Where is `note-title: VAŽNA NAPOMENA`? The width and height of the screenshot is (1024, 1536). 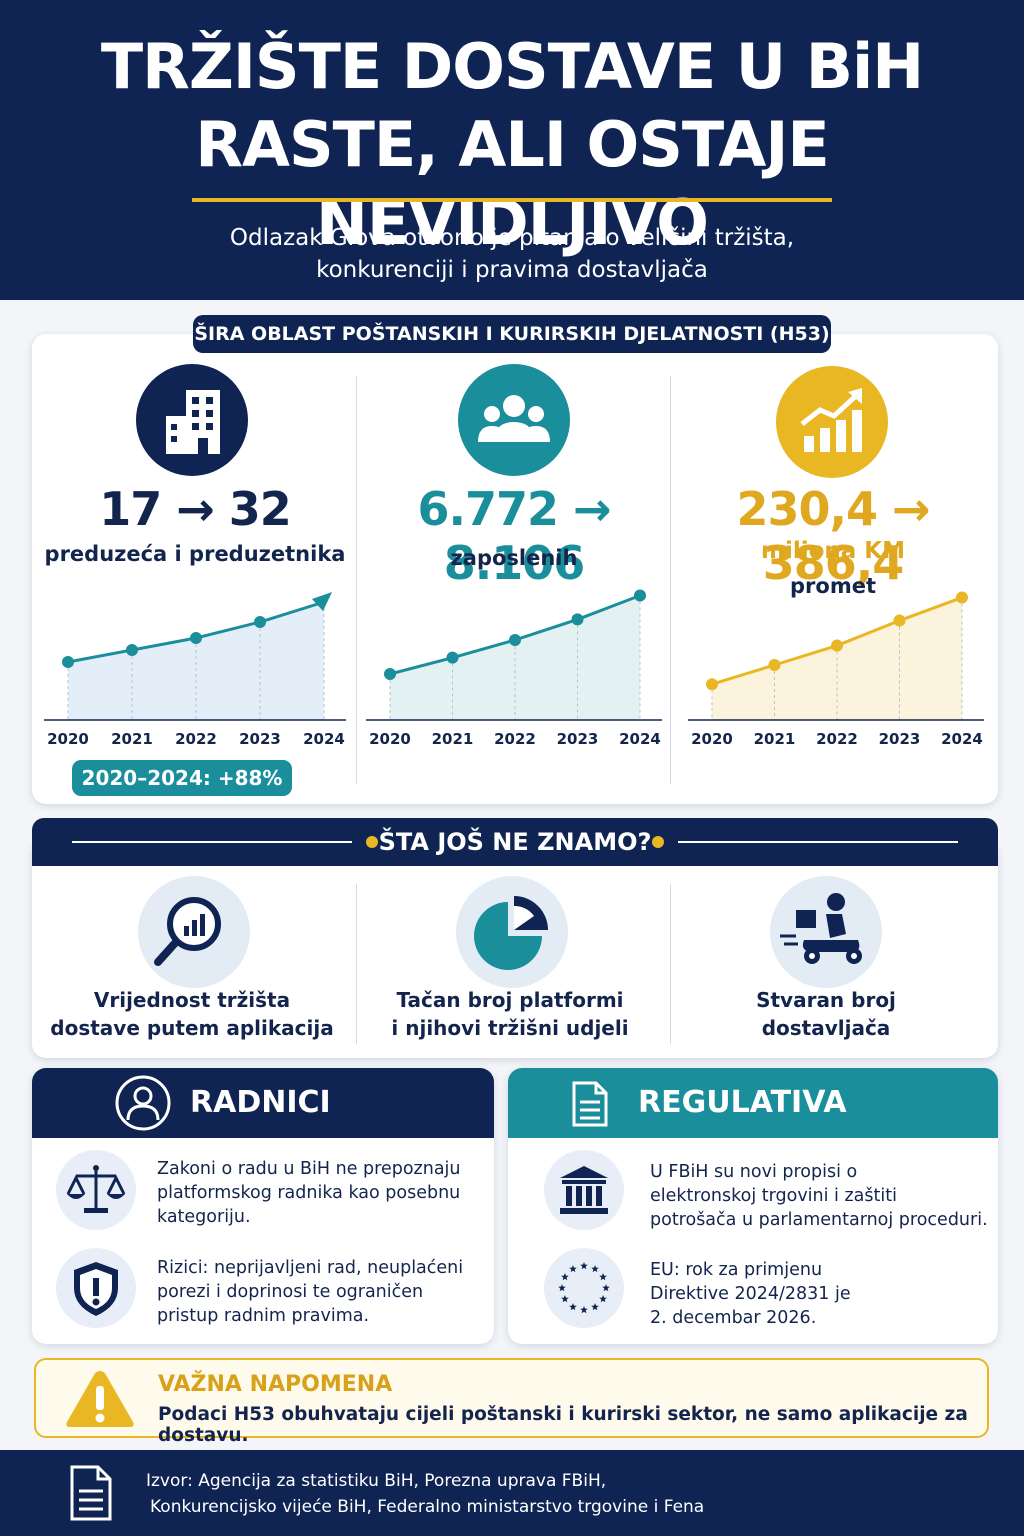
note-title: VAŽNA NAPOMENA is located at coordinates (275, 1384).